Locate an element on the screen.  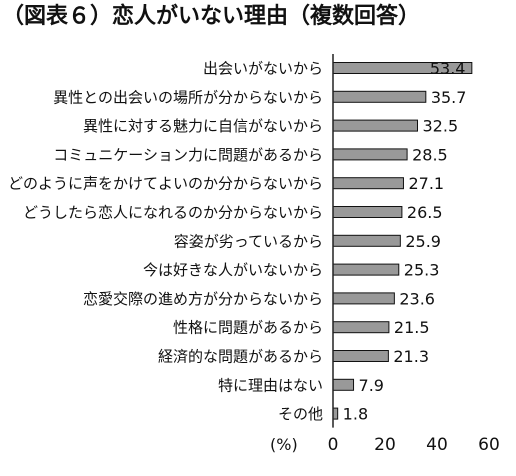
value-label-1: 35.7 is located at coordinates (449, 97).